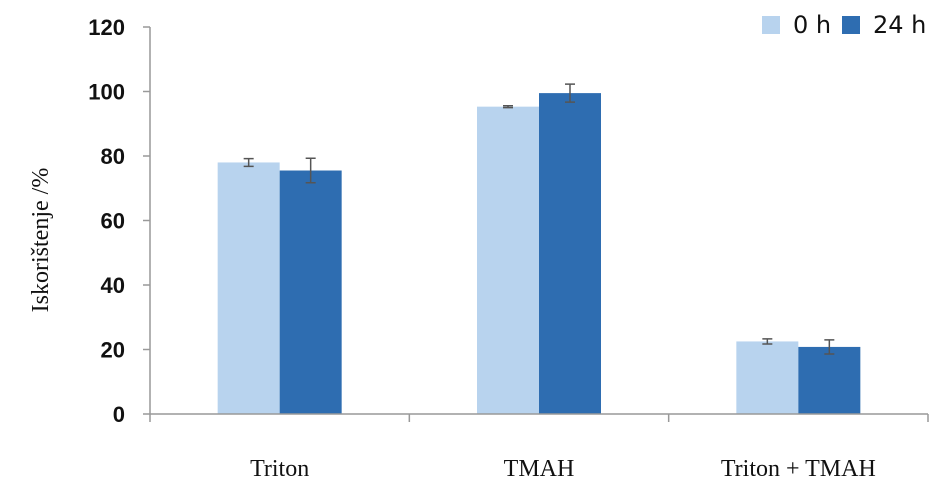 Image resolution: width=936 pixels, height=480 pixels. I want to click on x-axis: Triton TMAH Triton + TMAH, so click(539, 446).